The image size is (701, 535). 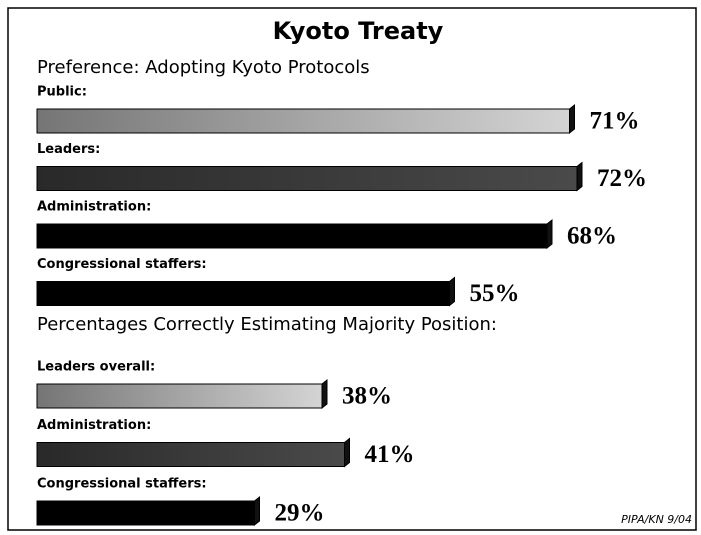 What do you see at coordinates (656, 519) in the screenshot?
I see `source-note: PIPA/KN 9/04` at bounding box center [656, 519].